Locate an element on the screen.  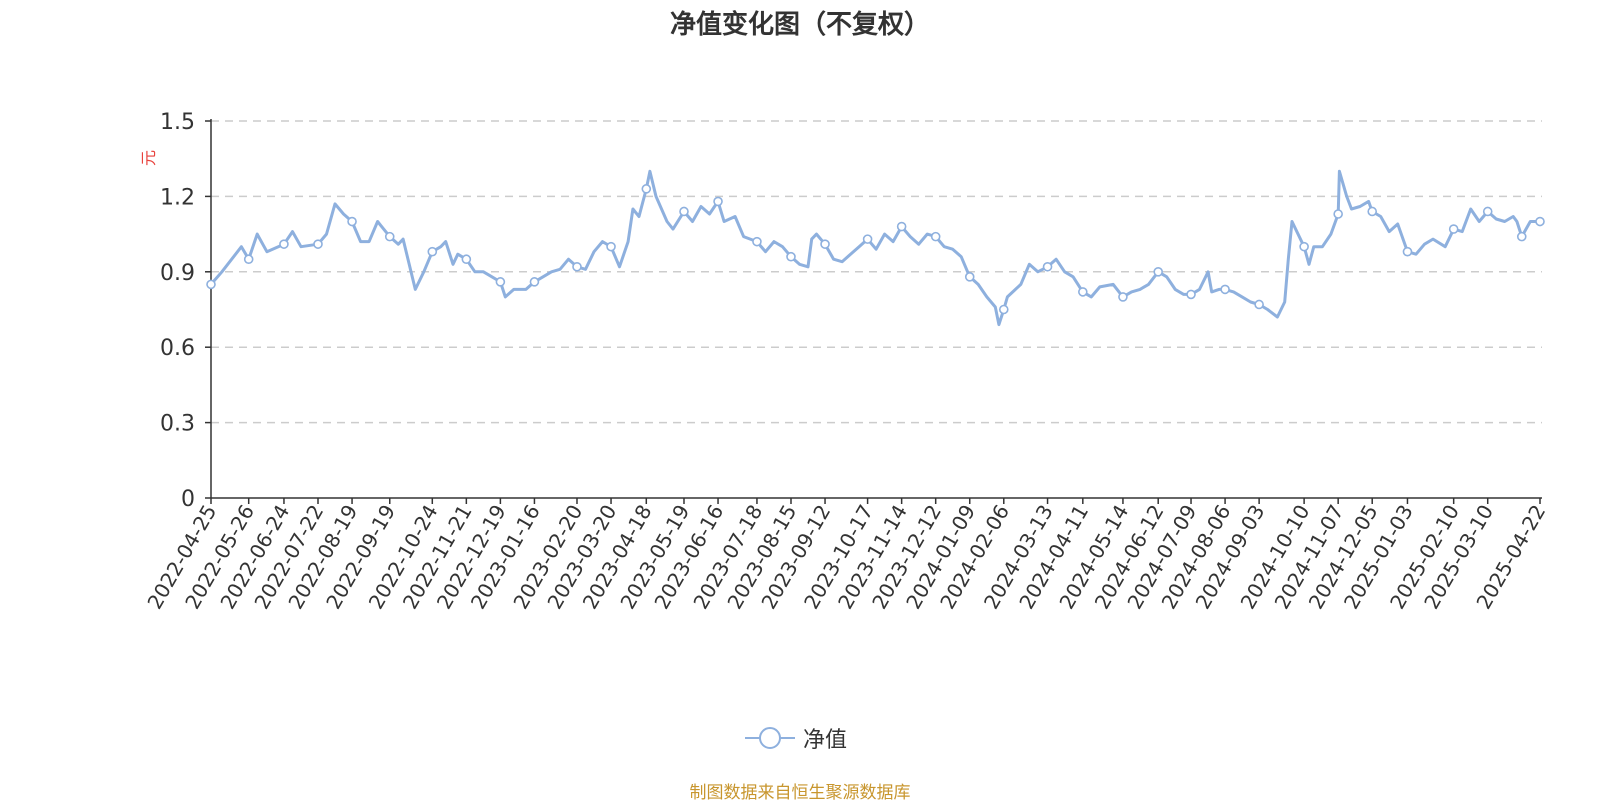
marker-layer is located at coordinates (875, 249).